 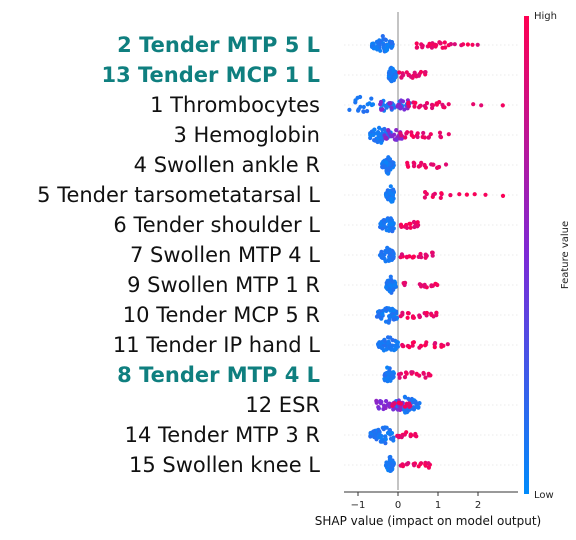 I want to click on colorbar-high-label: High, so click(x=545, y=16).